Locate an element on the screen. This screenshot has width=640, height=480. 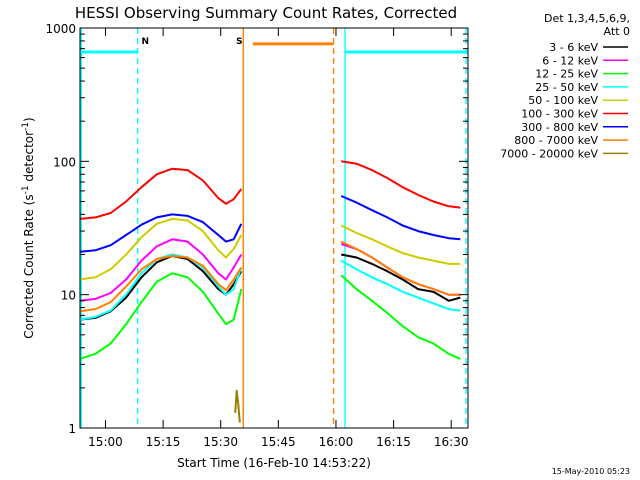
x-axis-label: Start Time (16-Feb-10 14:53:22) is located at coordinates (274, 463).